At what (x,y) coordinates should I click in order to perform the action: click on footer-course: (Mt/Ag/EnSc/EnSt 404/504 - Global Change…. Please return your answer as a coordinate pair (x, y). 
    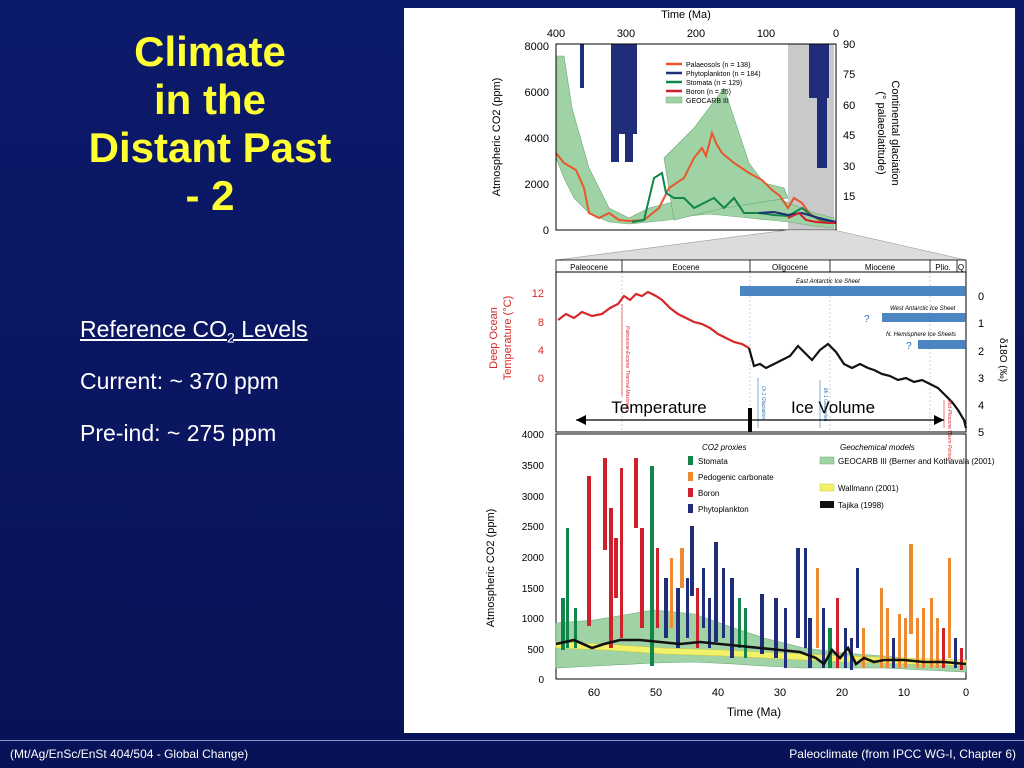
    Looking at the image, I should click on (129, 754).